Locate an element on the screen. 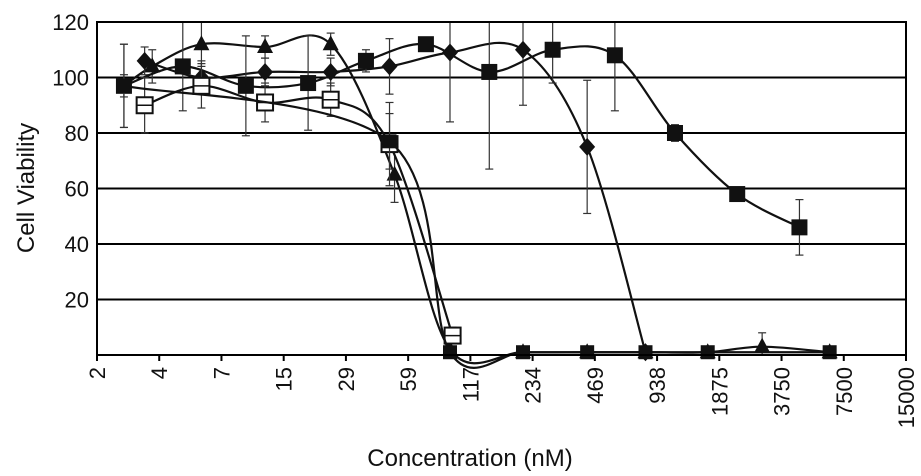 Image resolution: width=921 pixels, height=476 pixels. x-tick-label: 469 is located at coordinates (595, 385).